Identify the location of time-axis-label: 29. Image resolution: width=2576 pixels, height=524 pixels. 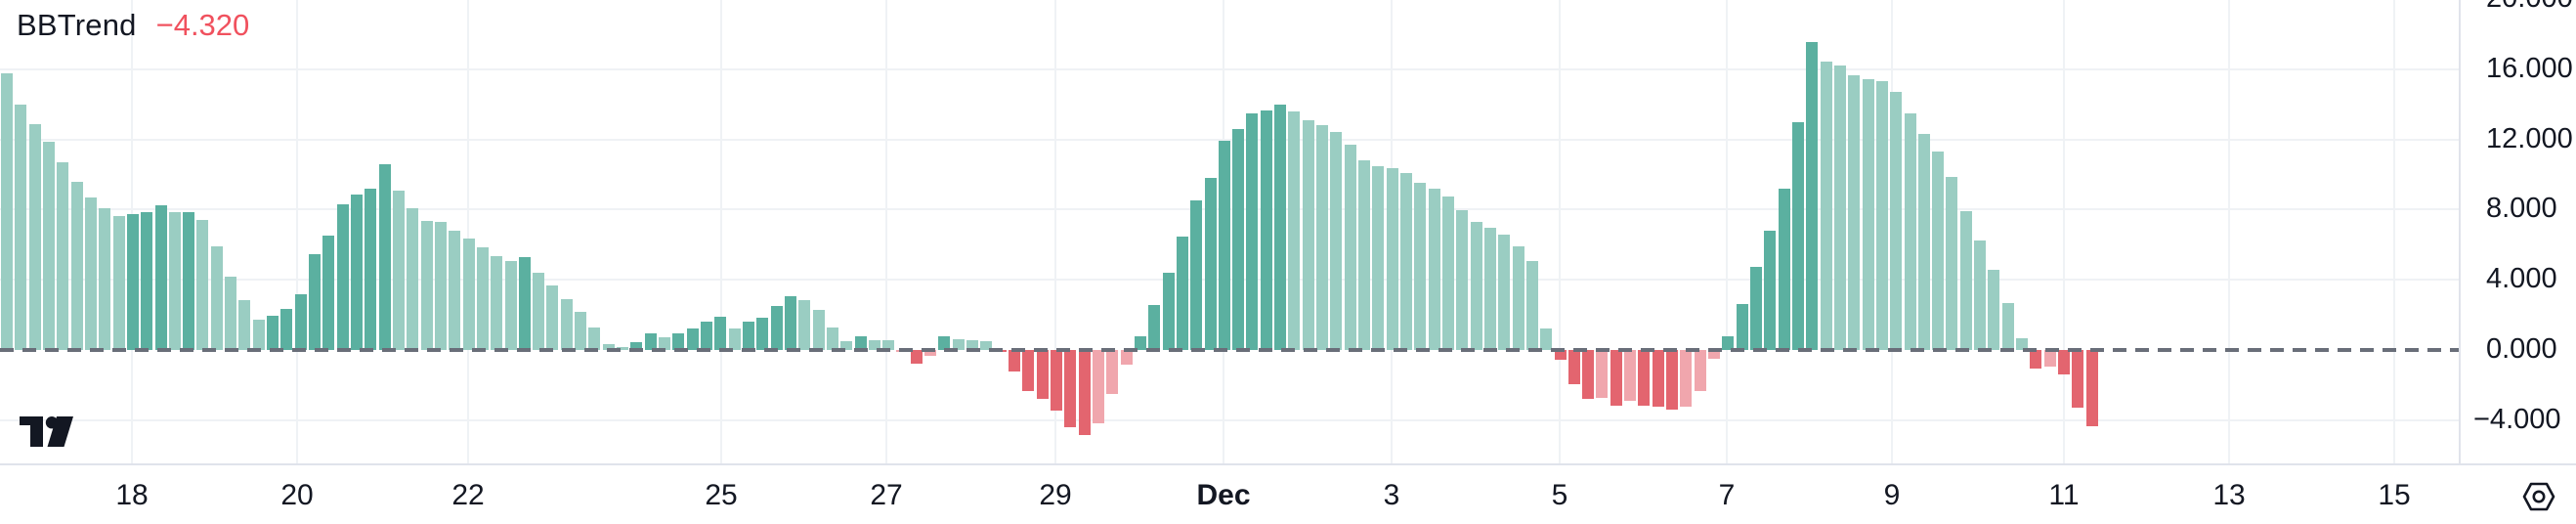
(1056, 495).